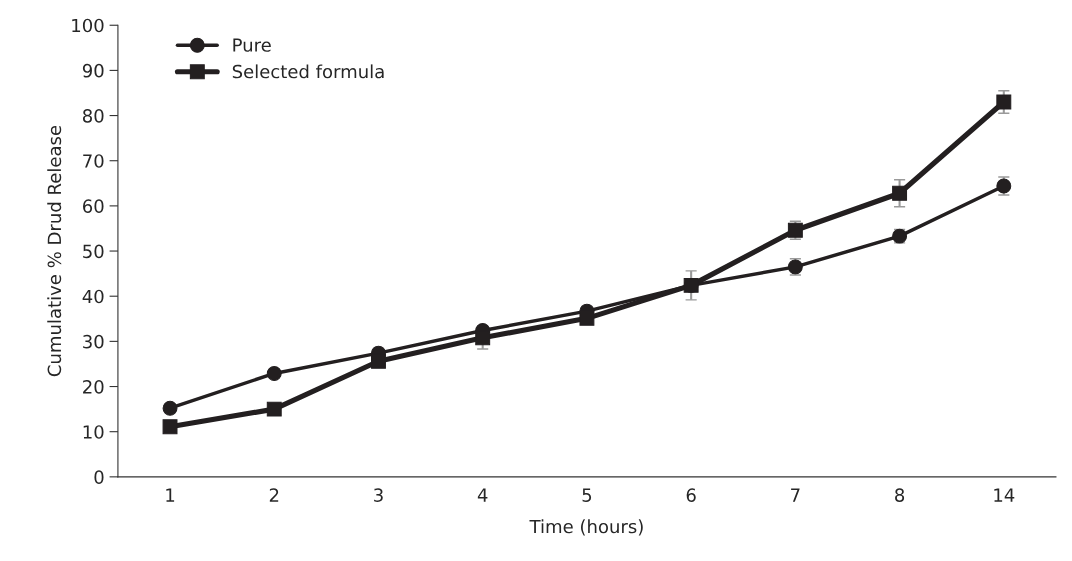  Describe the element at coordinates (99, 477) in the screenshot. I see `y-tick-label: 0` at that location.